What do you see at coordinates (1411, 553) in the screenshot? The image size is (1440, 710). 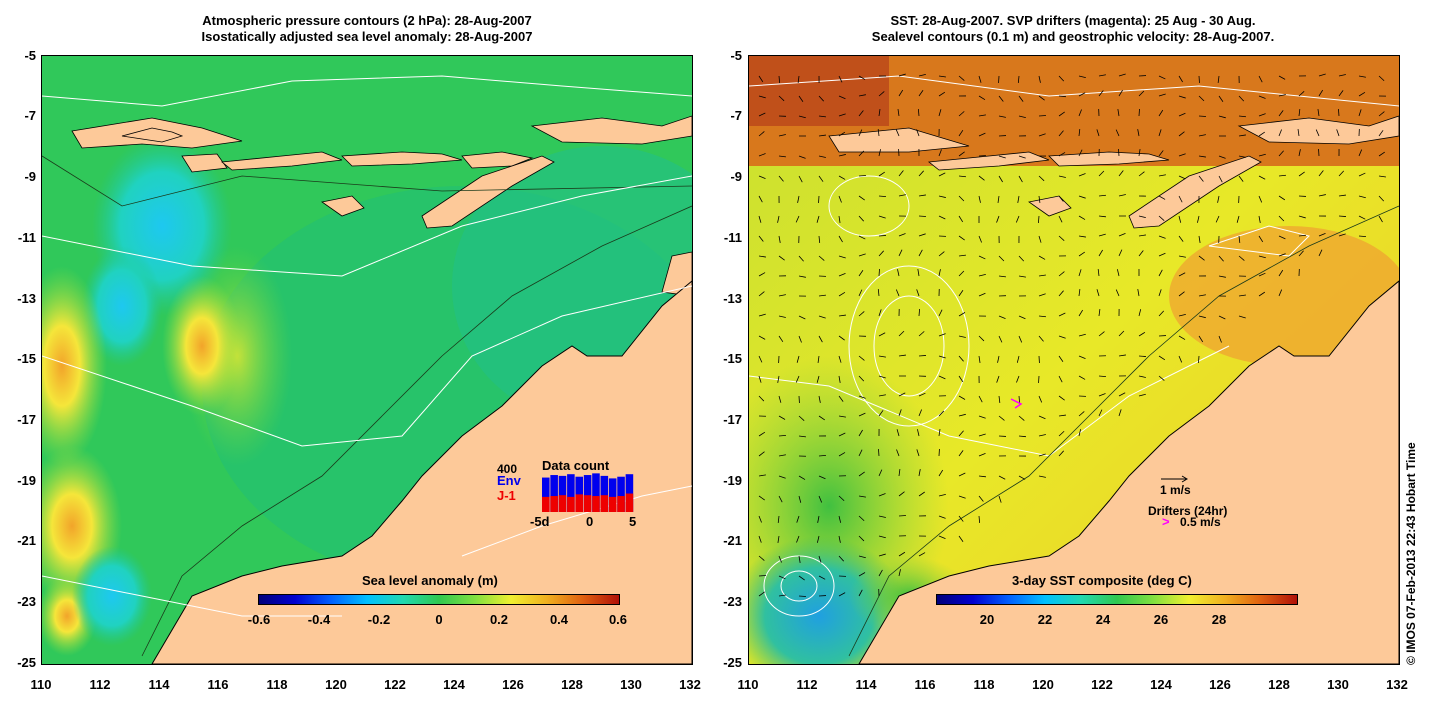 I see `copyright-text: © IMOS 07-Feb-2013 22:43 Hobart Time` at bounding box center [1411, 553].